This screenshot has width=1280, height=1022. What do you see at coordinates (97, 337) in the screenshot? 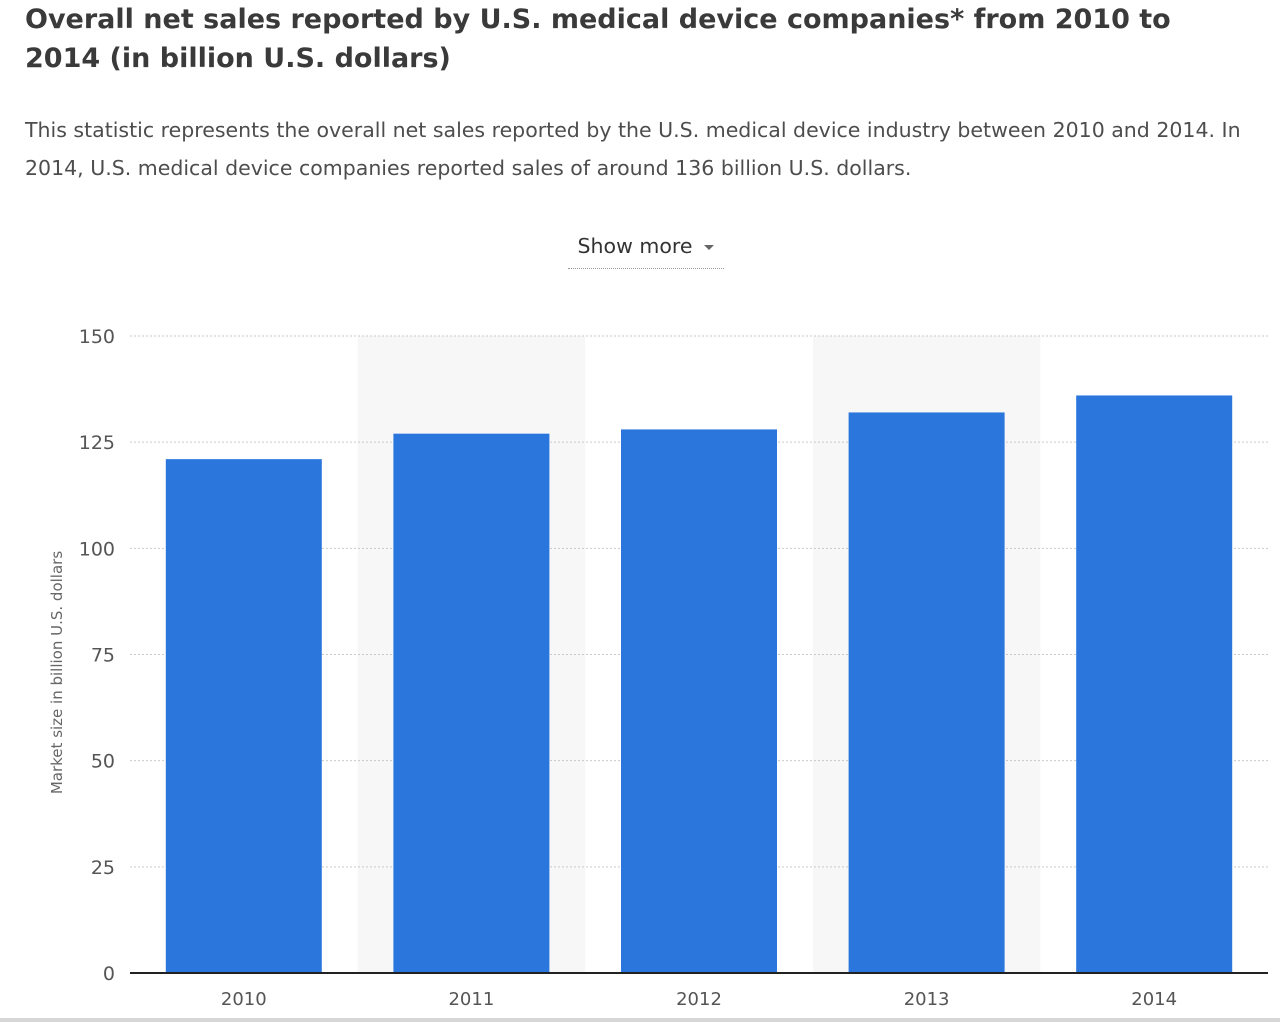
I see `y-tick-label: 150` at bounding box center [97, 337].